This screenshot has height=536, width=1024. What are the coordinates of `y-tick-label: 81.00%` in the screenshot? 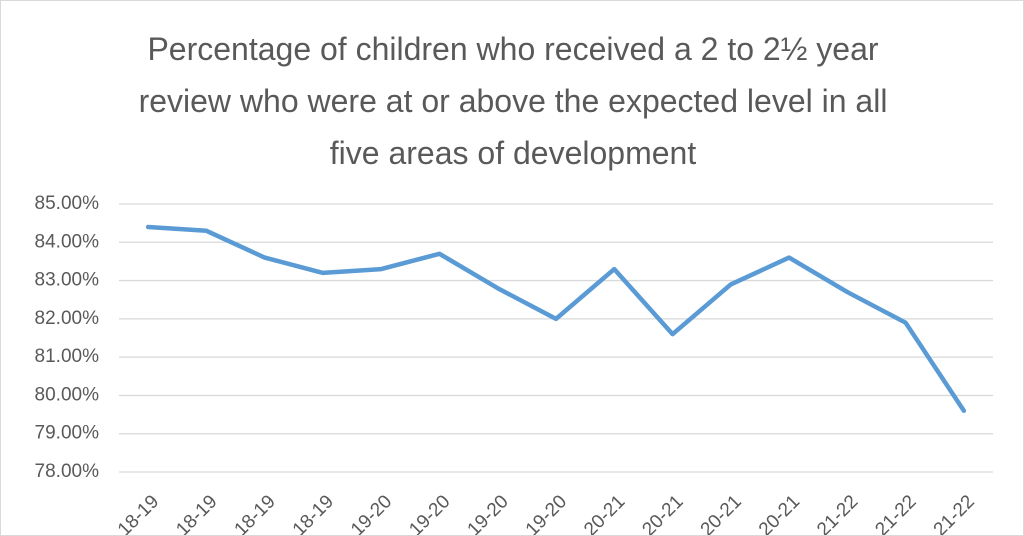 It's located at (67, 356).